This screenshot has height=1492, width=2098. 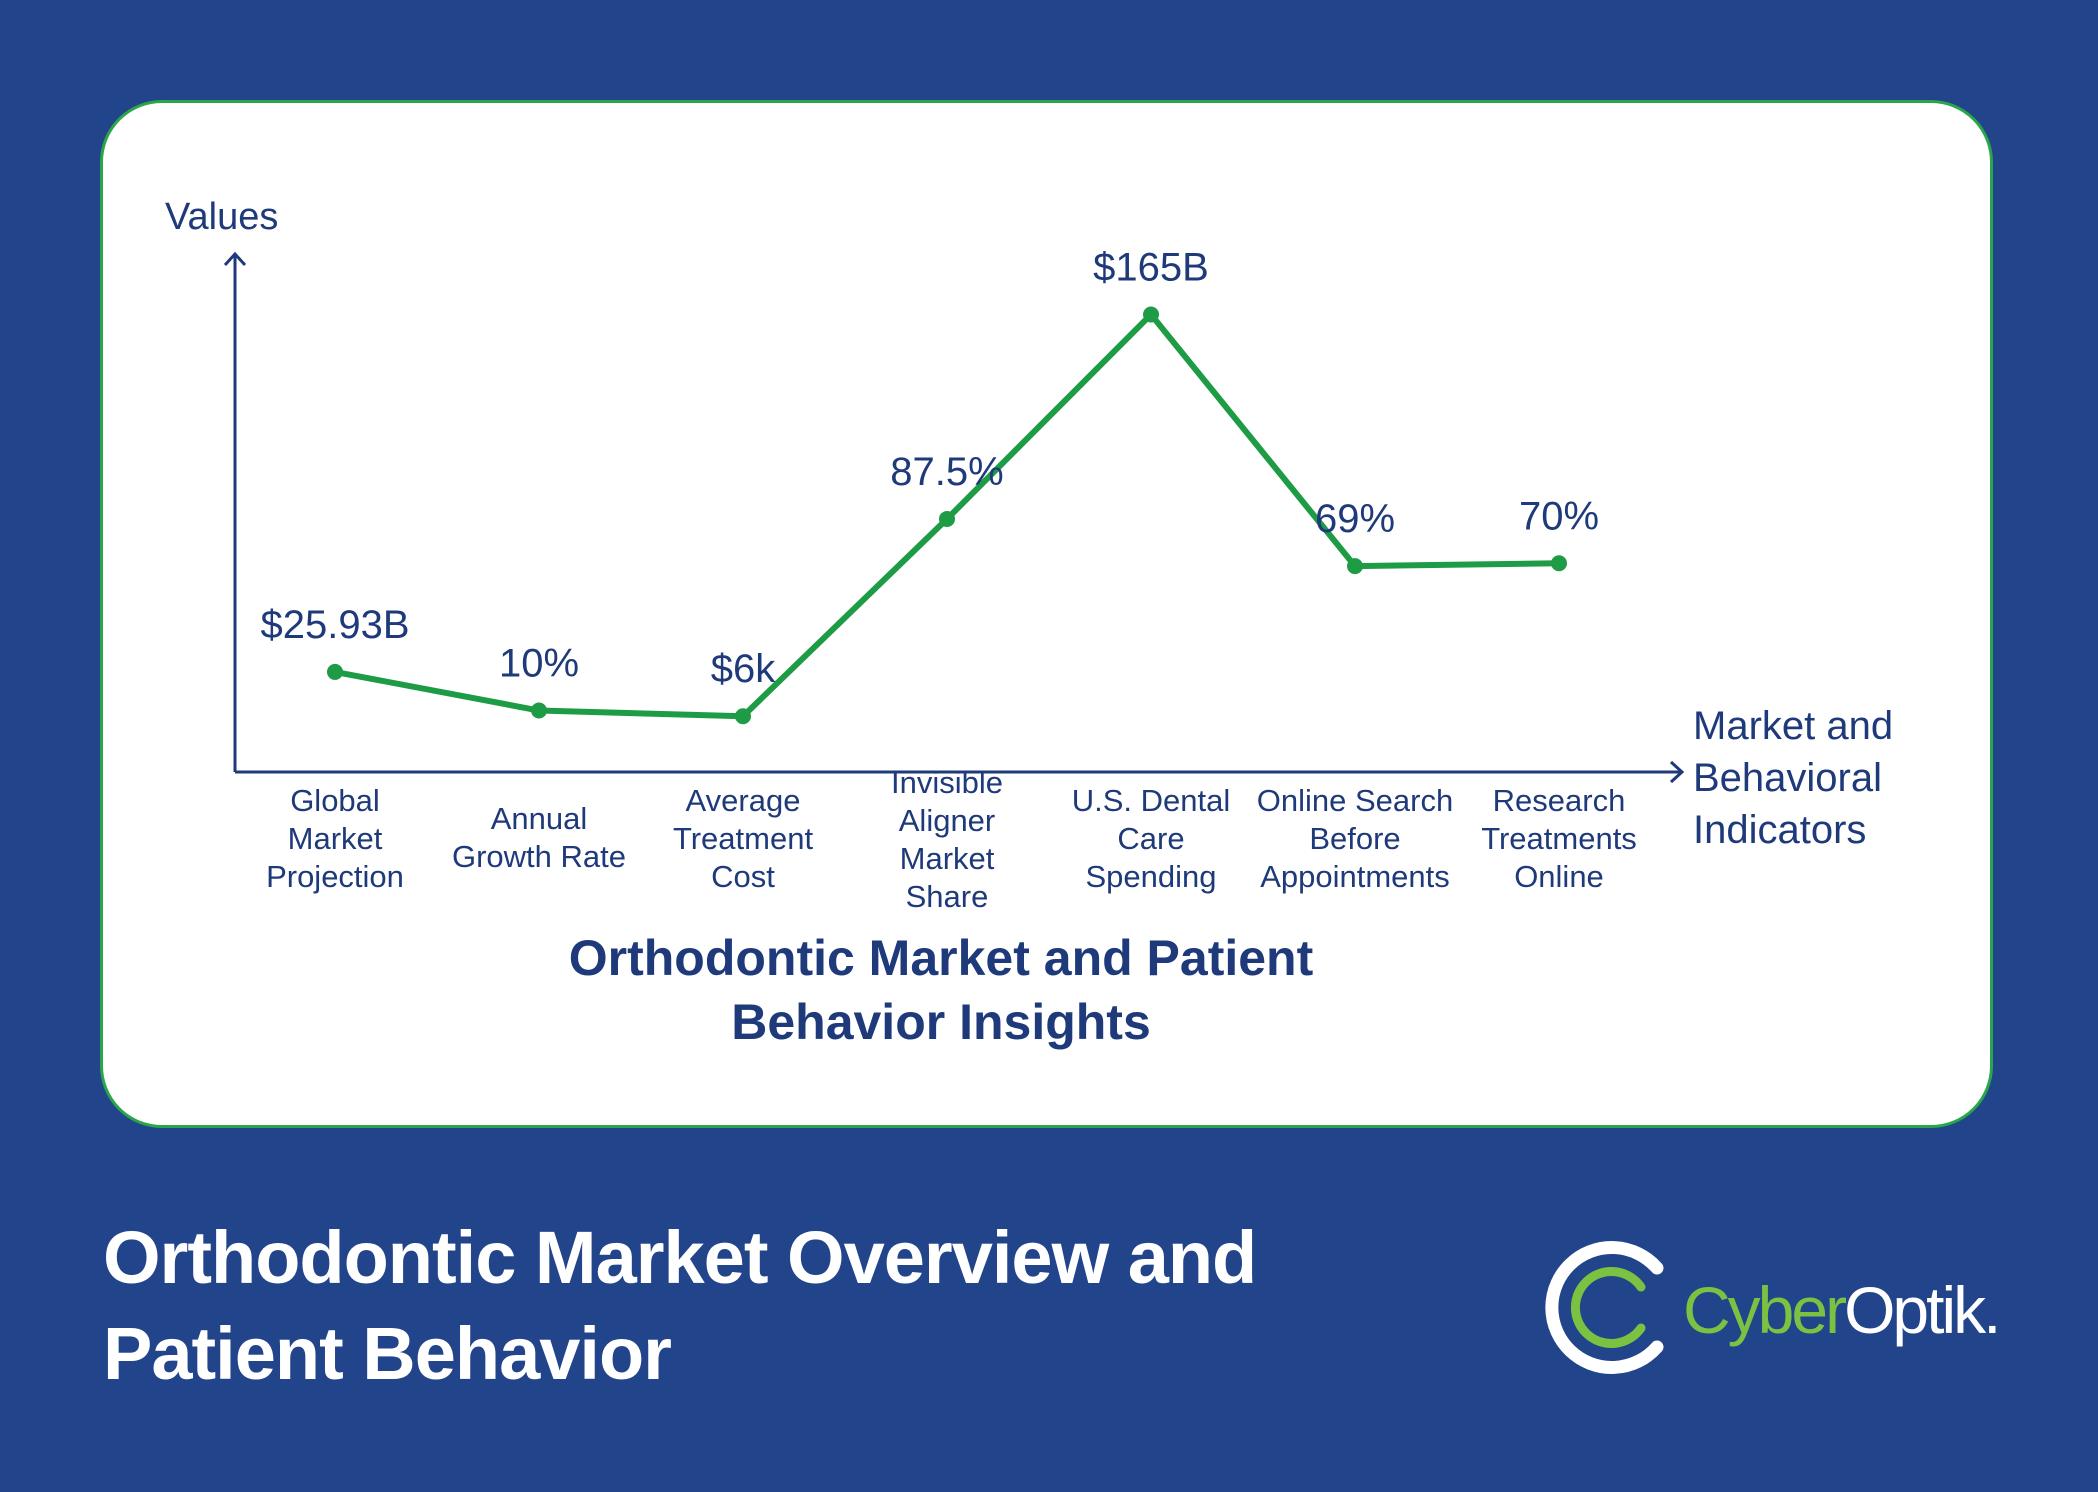 I want to click on logo-ring-icon, so click(x=1604, y=1307).